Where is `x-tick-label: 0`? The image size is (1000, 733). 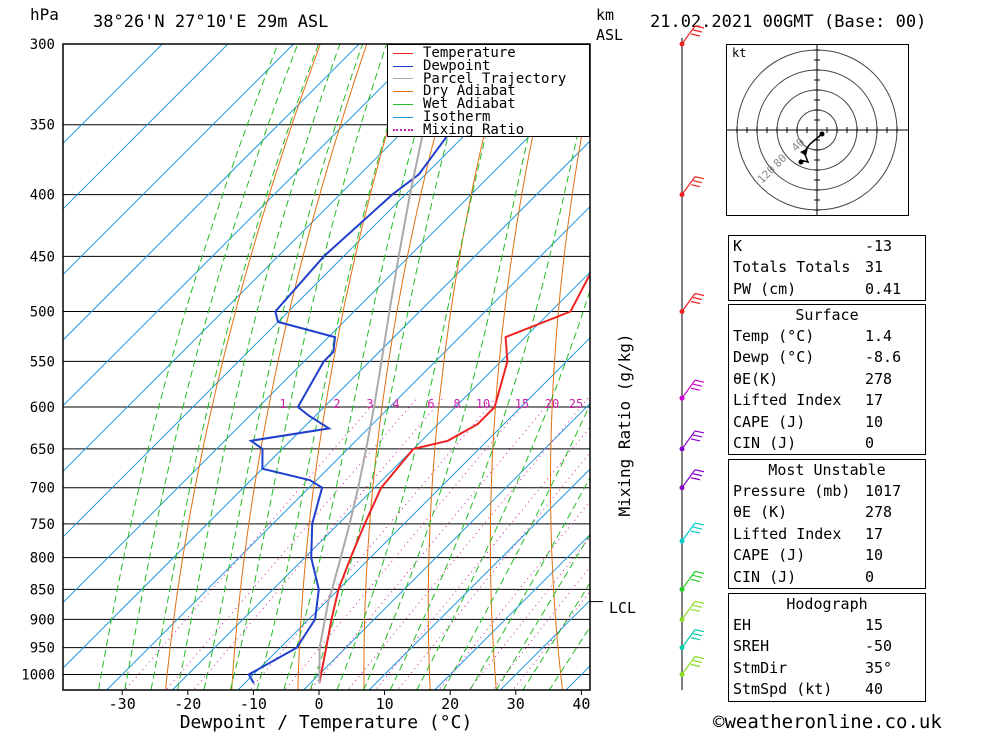
x-tick-label: 0 is located at coordinates (318, 704).